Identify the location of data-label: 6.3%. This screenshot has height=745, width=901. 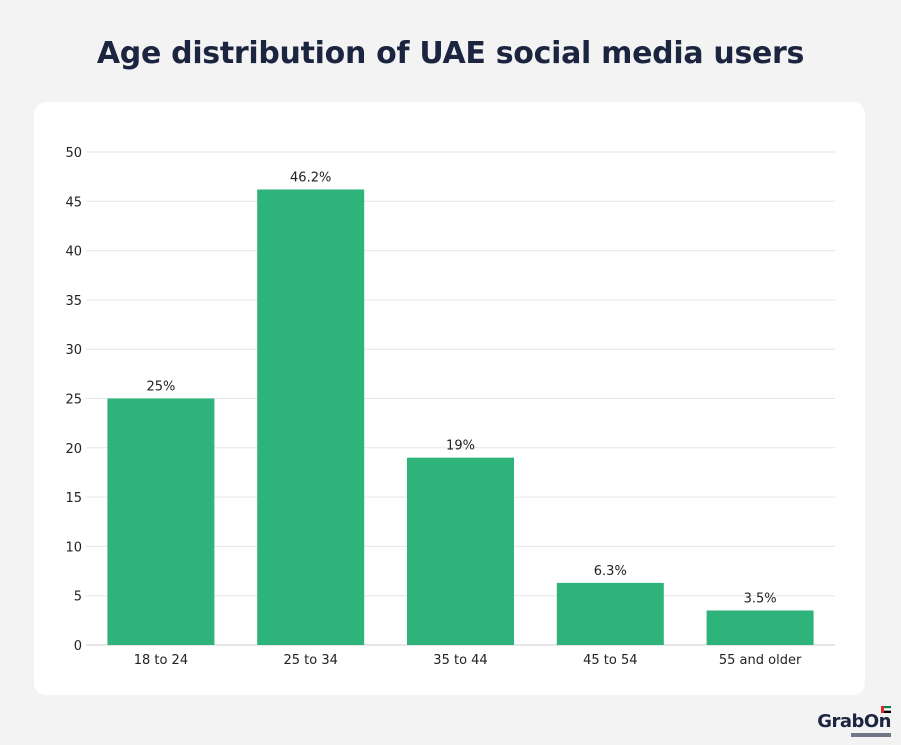
(610, 571).